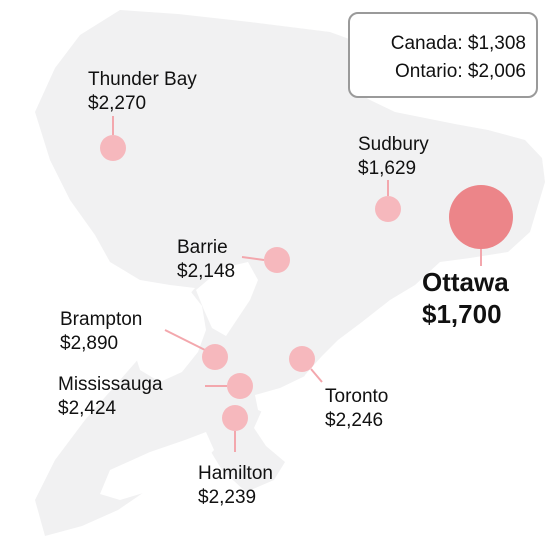  Describe the element at coordinates (89, 343) in the screenshot. I see `city-rent: $2,890` at that location.